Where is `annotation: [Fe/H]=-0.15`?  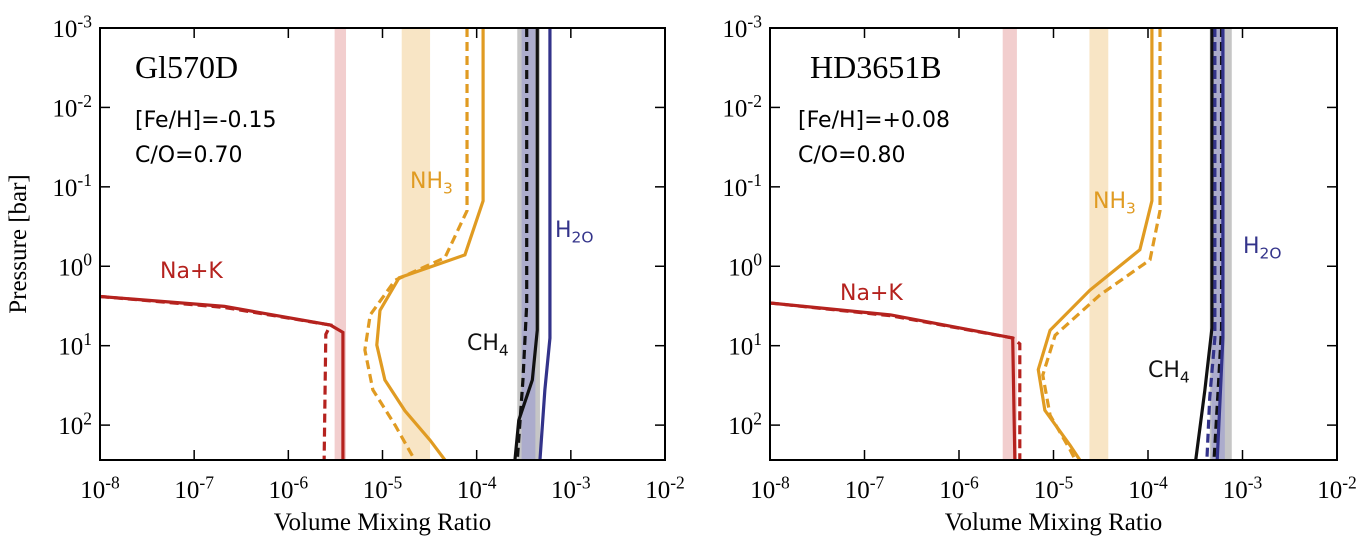 annotation: [Fe/H]=-0.15 is located at coordinates (205, 120).